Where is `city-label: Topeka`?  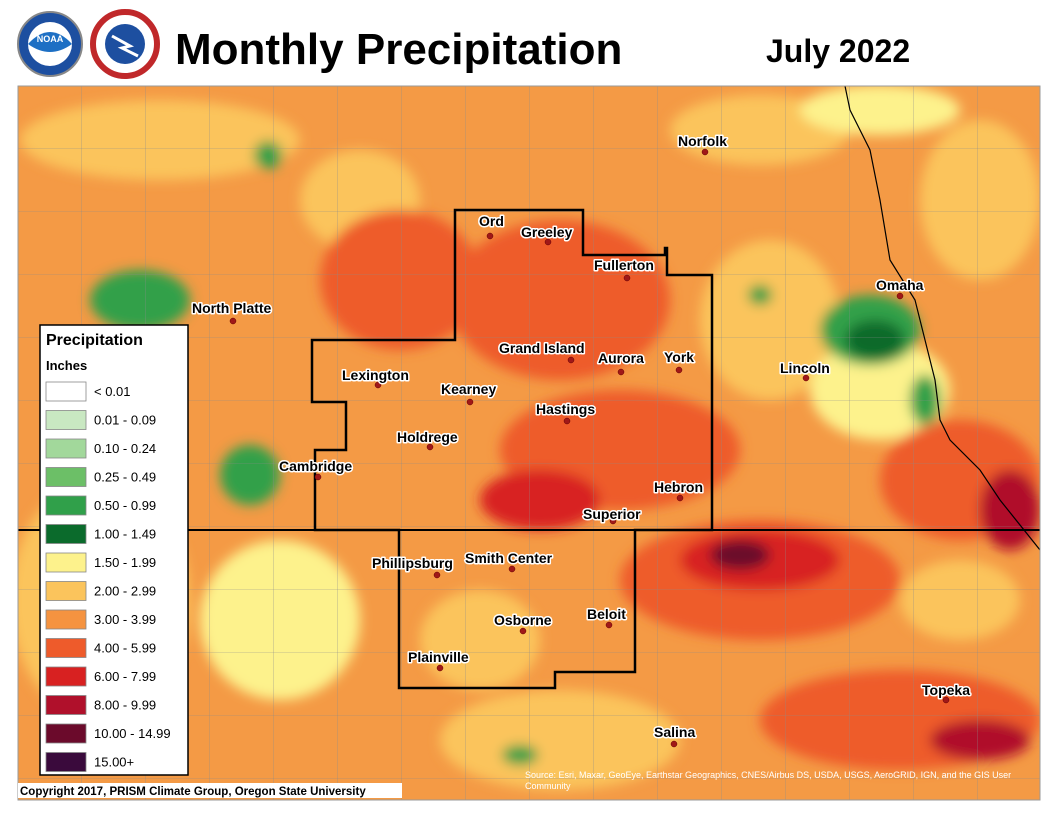
city-label: Topeka is located at coordinates (946, 690).